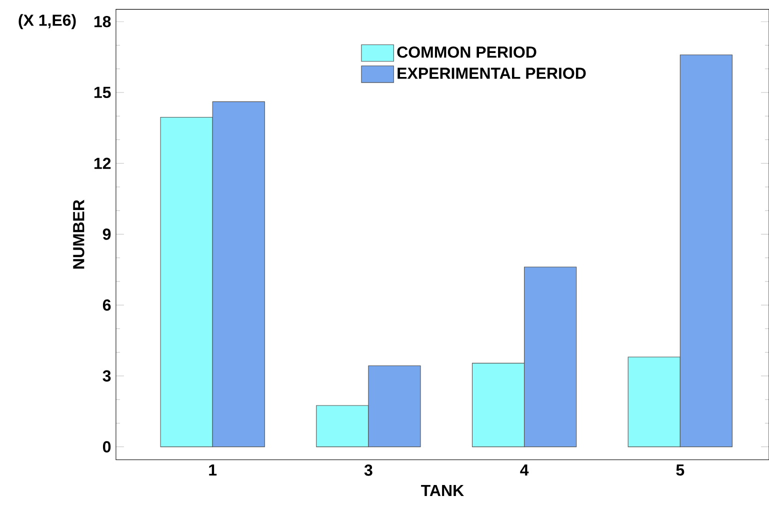 This screenshot has height=518, width=769. Describe the element at coordinates (47, 21) in the screenshot. I see `text: (X 1,E6)` at that location.